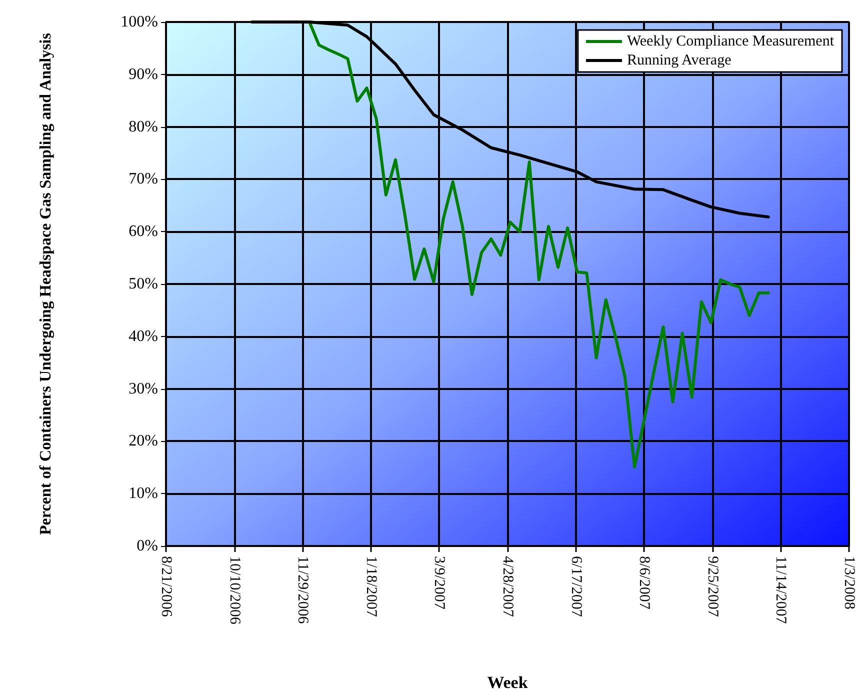 This screenshot has width=860, height=700. What do you see at coordinates (143, 336) in the screenshot?
I see `y-tick-label: 40%` at bounding box center [143, 336].